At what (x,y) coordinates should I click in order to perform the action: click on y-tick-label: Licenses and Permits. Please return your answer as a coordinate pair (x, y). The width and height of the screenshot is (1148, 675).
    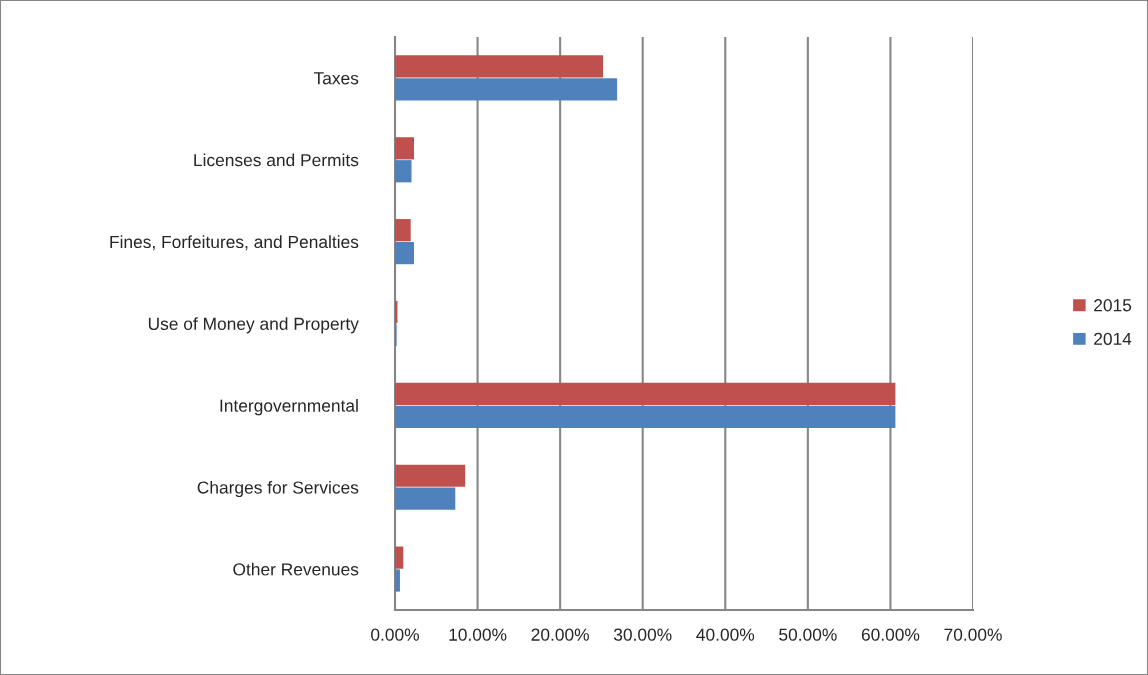
    Looking at the image, I should click on (276, 160).